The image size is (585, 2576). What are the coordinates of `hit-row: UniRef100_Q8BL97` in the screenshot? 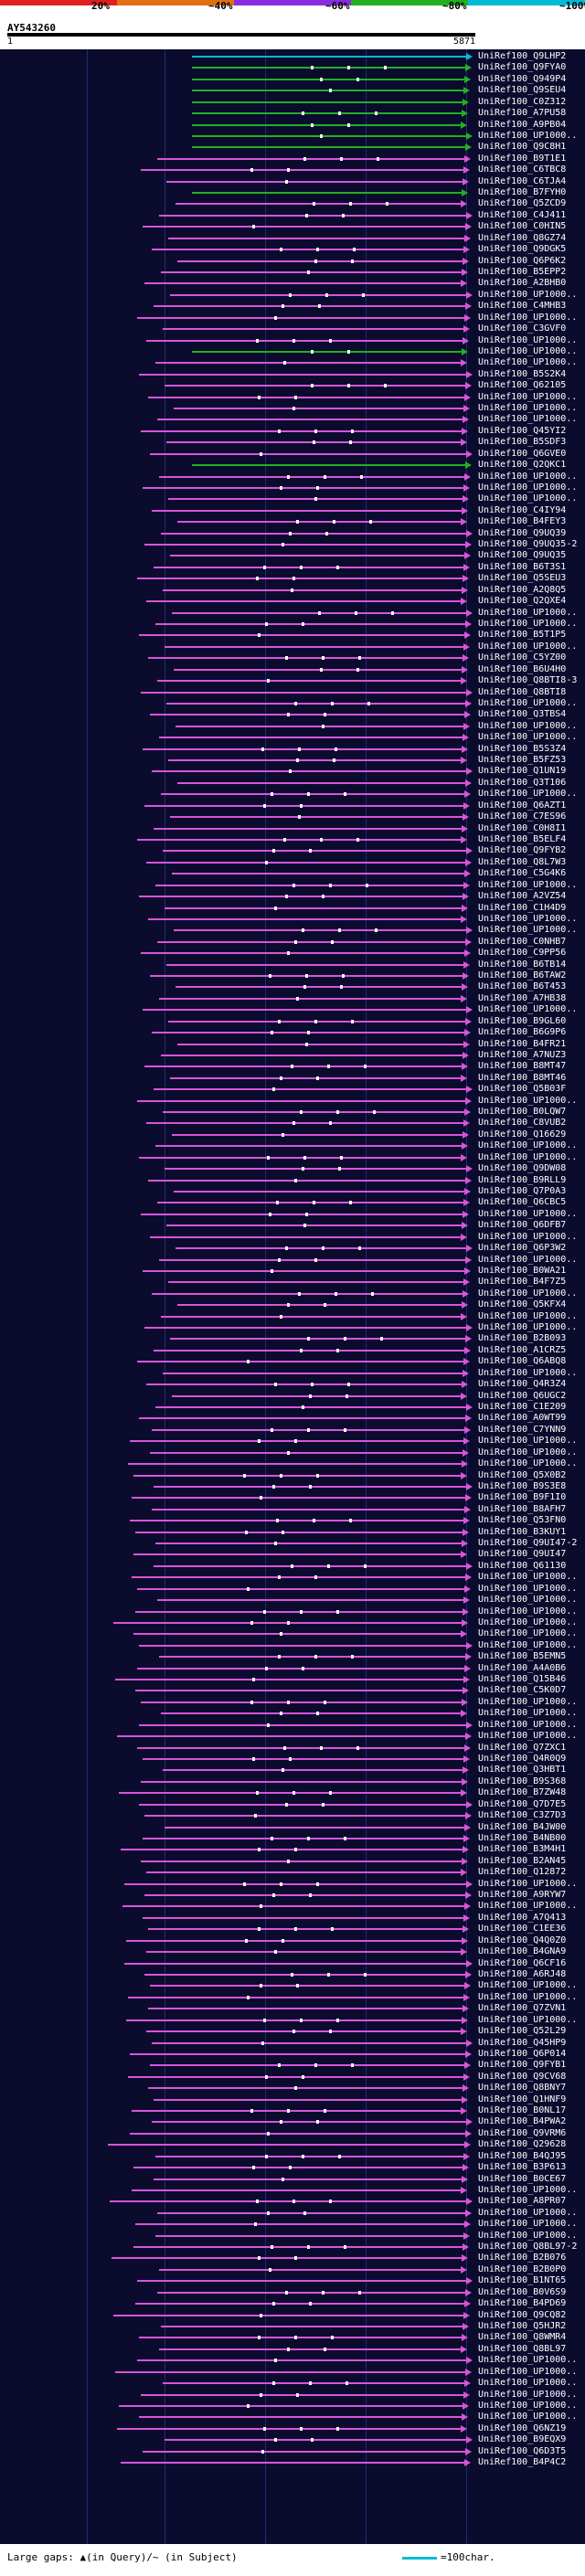 It's located at (293, 2349).